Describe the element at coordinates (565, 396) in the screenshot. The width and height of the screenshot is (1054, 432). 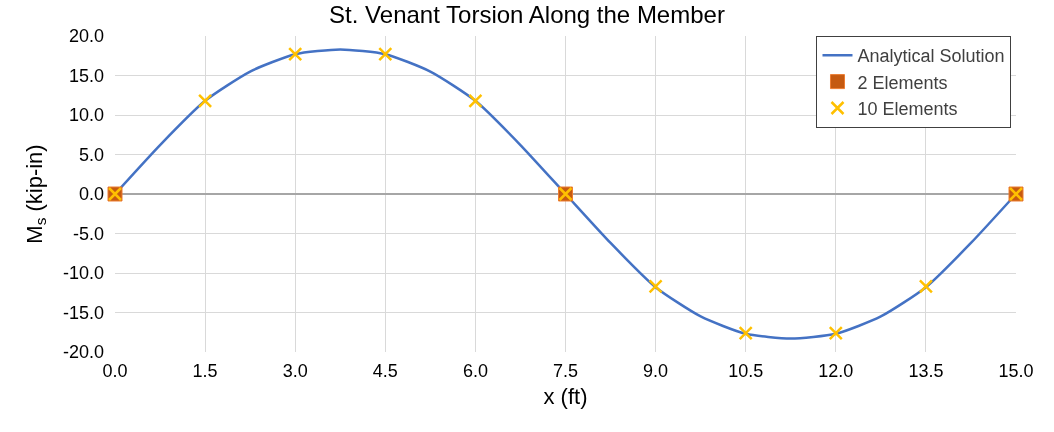
I see `x-axis-title: x (ft)` at that location.